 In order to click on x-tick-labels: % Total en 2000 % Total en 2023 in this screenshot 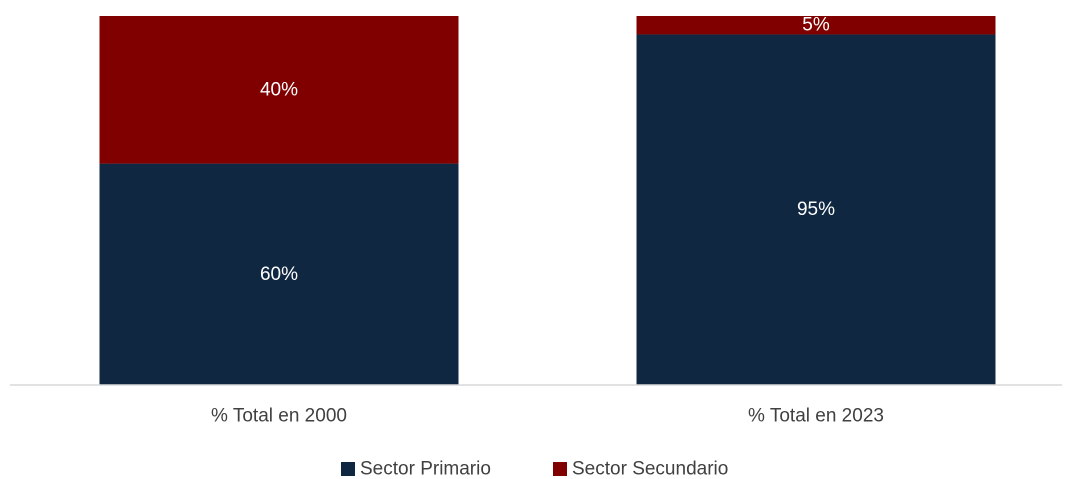, I will do `click(547, 416)`.